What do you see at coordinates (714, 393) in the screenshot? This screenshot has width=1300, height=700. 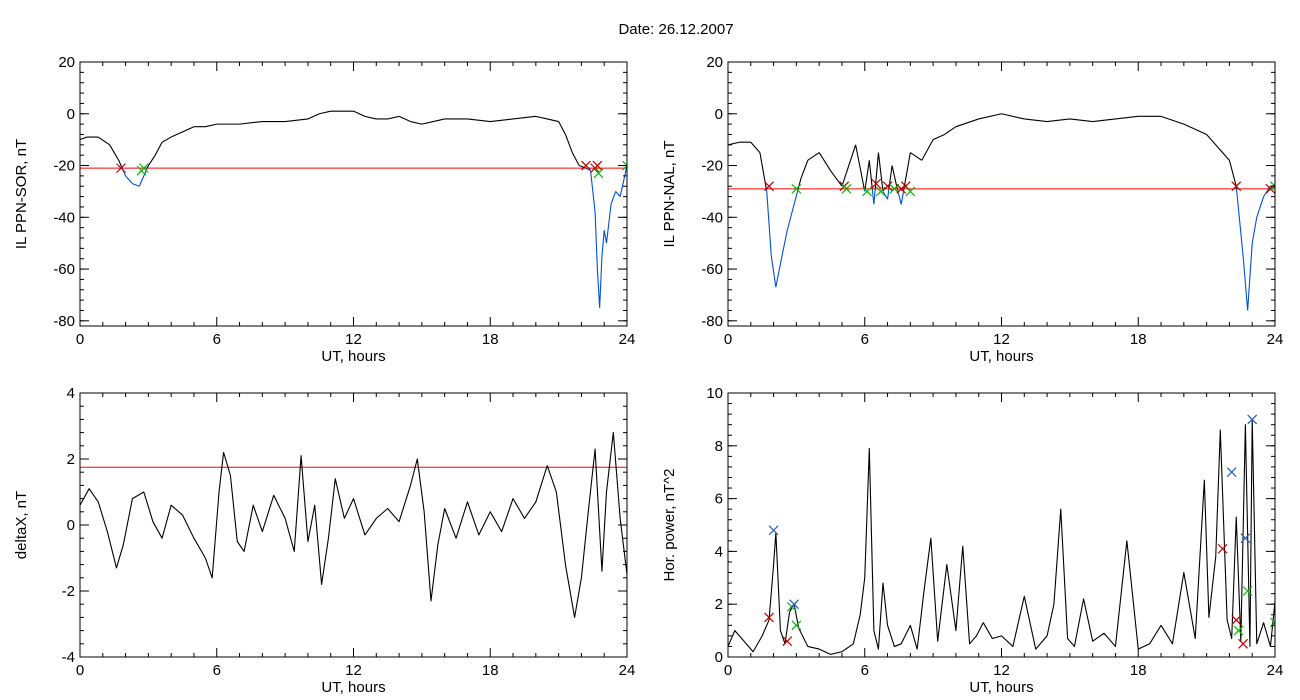 I see `y-tick-label: 10` at bounding box center [714, 393].